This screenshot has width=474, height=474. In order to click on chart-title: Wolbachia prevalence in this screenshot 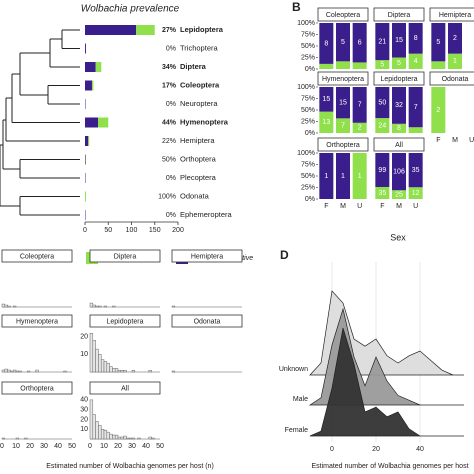, I will do `click(130, 9)`.